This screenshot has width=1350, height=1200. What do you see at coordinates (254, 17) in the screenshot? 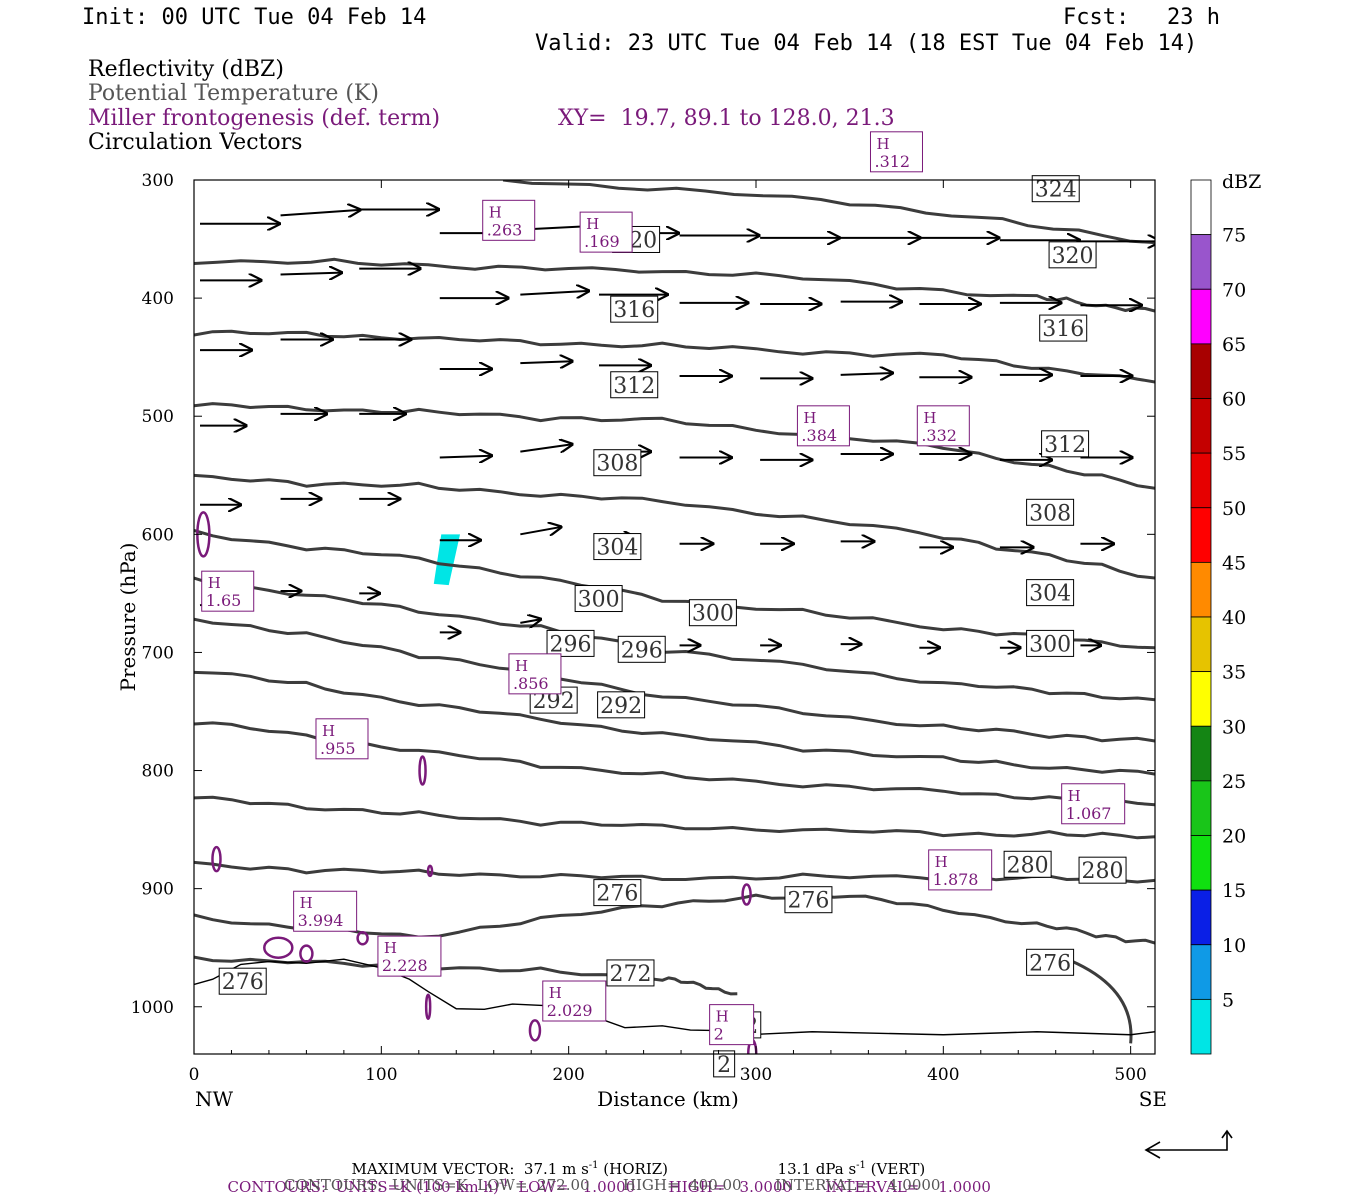
I see `init-time: Init: 00 UTC Tue 04 Feb 14` at bounding box center [254, 17].